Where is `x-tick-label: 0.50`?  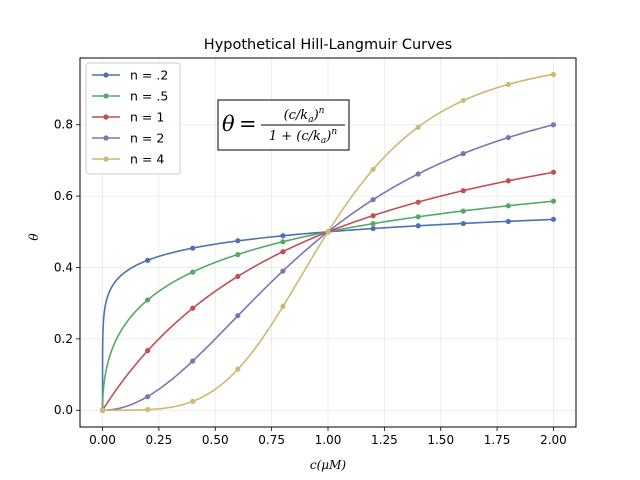 x-tick-label: 0.50 is located at coordinates (215, 440).